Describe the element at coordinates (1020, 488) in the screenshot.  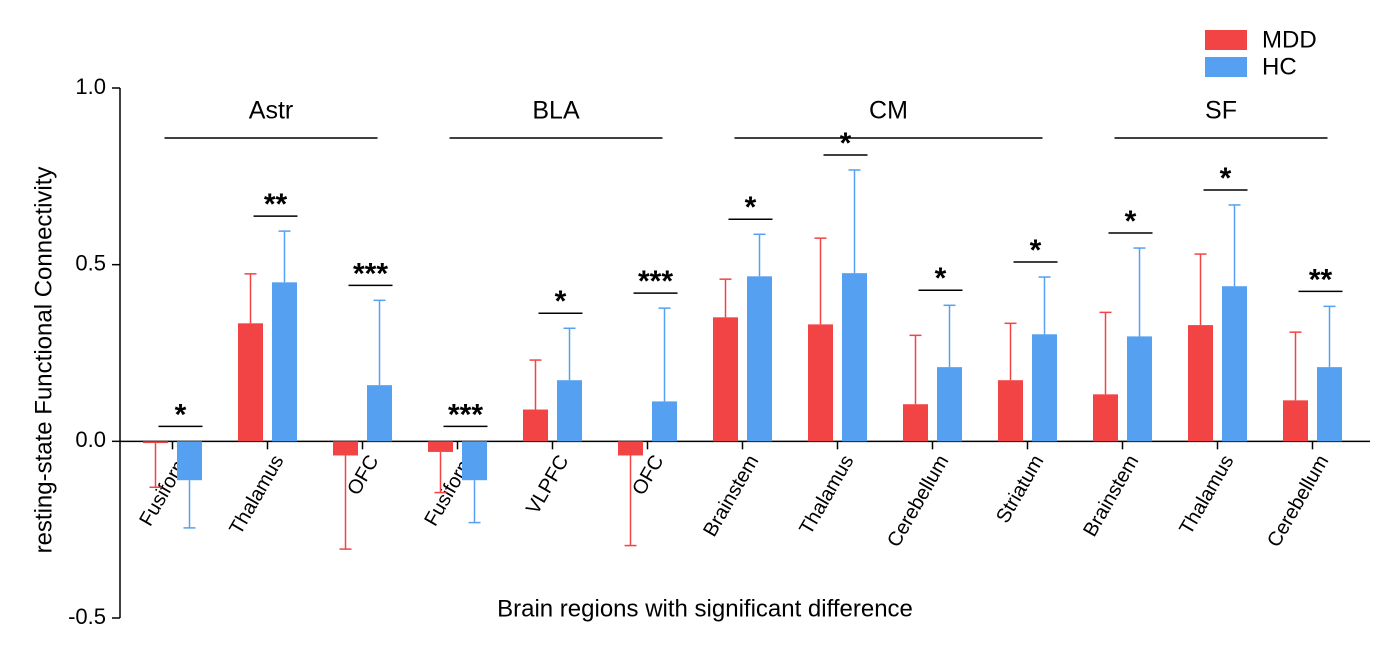
I see `x-tick-label: Striatum` at that location.